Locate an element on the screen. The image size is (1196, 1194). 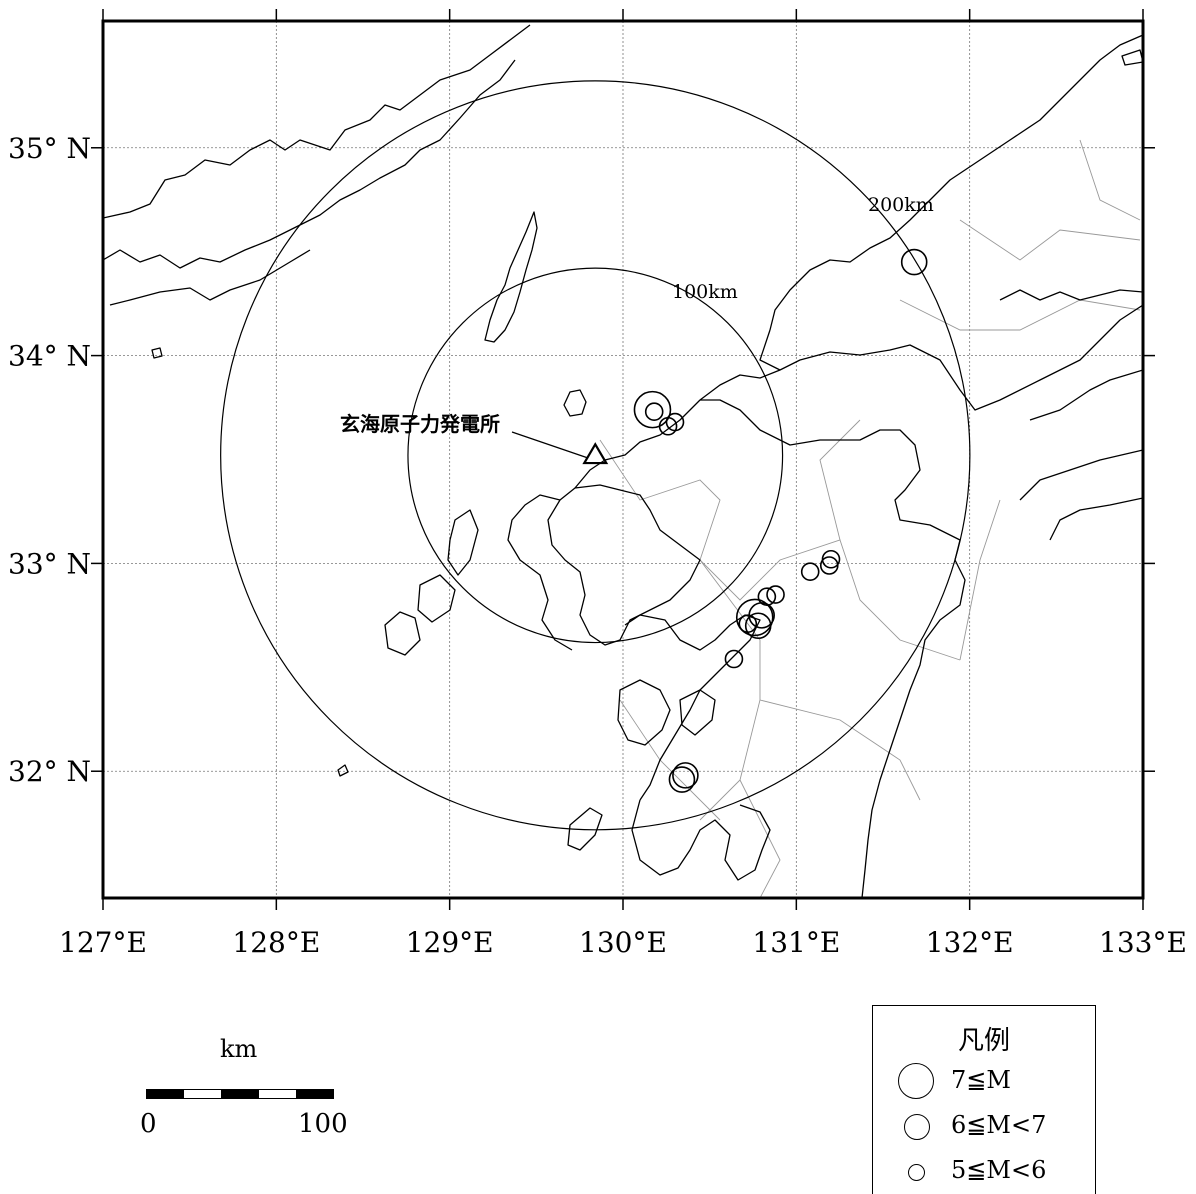
ring-100km is located at coordinates (595, 455).